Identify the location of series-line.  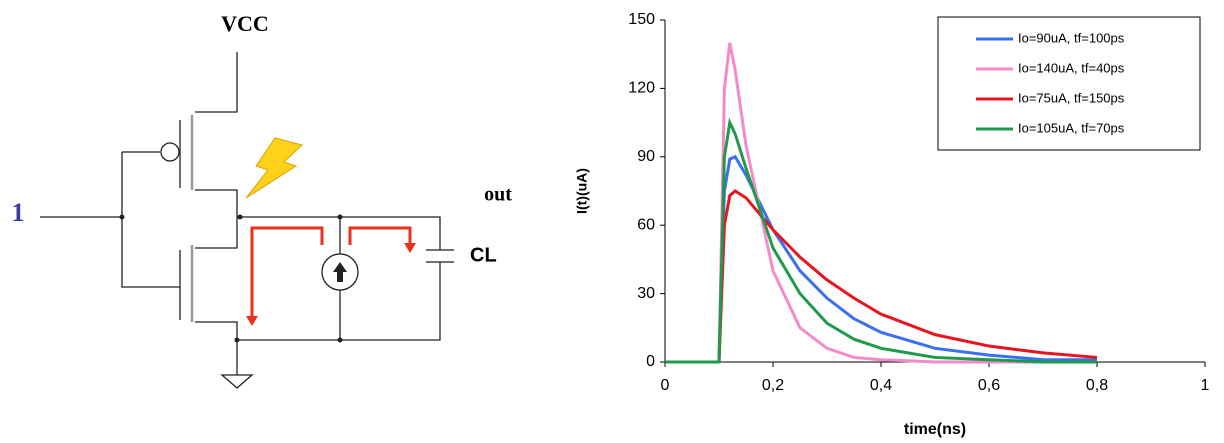
(881, 276).